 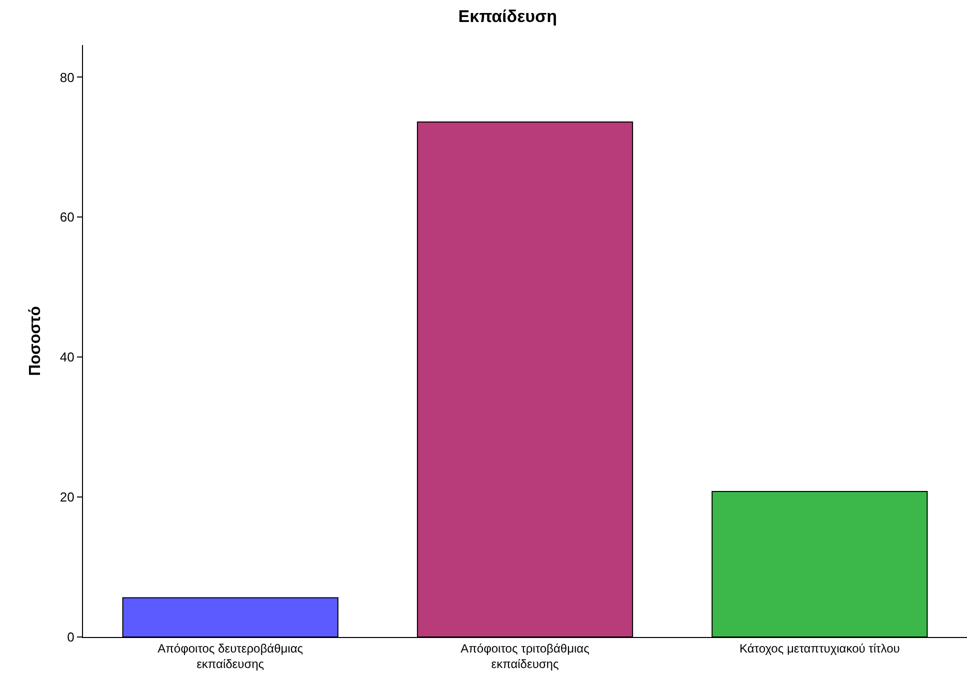 What do you see at coordinates (67, 217) in the screenshot?
I see `y-tick-label: 60` at bounding box center [67, 217].